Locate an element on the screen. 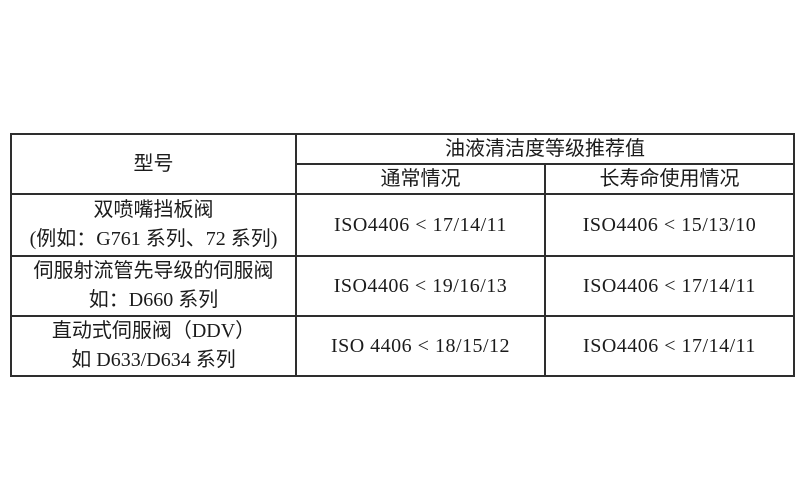 The image size is (800, 500). model-cell: 直动式伺服阀（DDV） 如 D633/D634 系列 is located at coordinates (153, 346).